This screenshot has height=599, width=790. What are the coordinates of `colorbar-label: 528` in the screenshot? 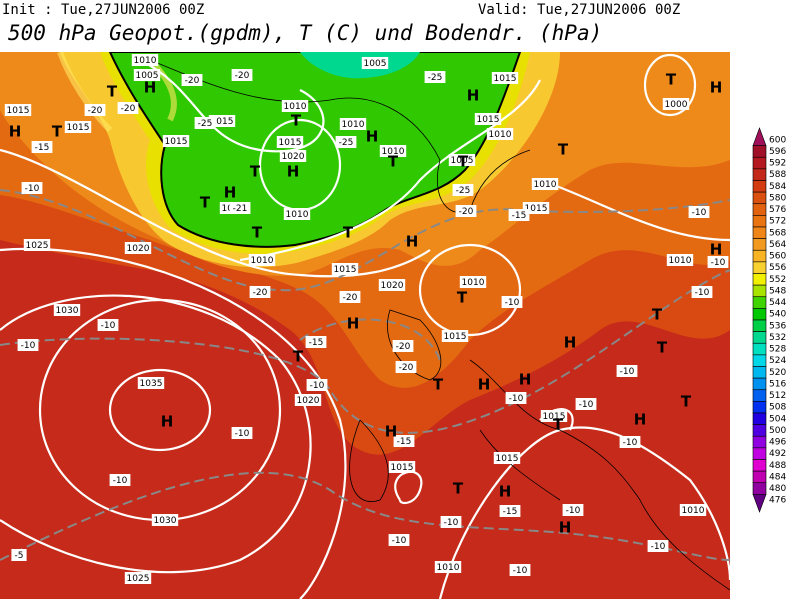 It's located at (777, 350).